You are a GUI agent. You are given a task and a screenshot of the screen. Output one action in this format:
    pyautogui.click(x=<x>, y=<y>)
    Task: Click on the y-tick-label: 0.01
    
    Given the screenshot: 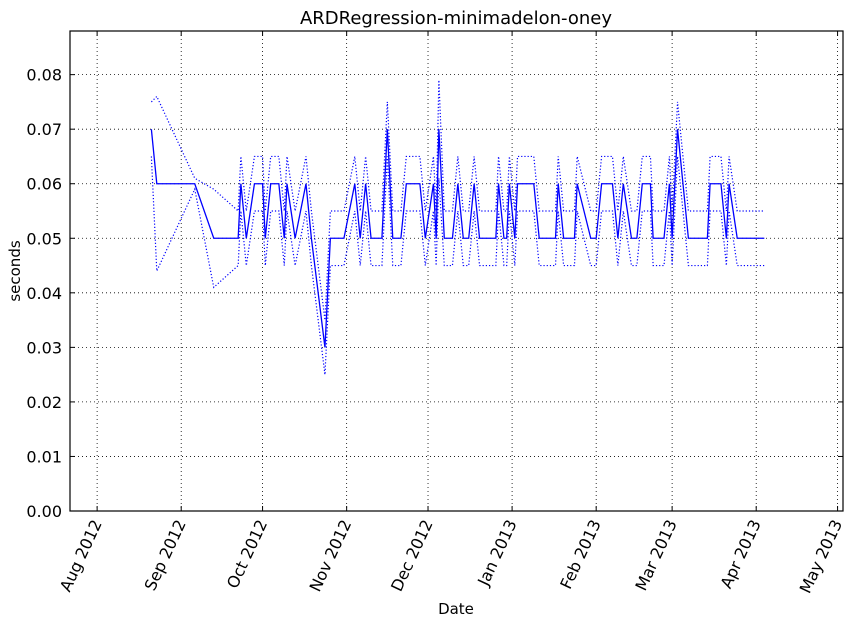 What is the action you would take?
    pyautogui.click(x=44, y=456)
    